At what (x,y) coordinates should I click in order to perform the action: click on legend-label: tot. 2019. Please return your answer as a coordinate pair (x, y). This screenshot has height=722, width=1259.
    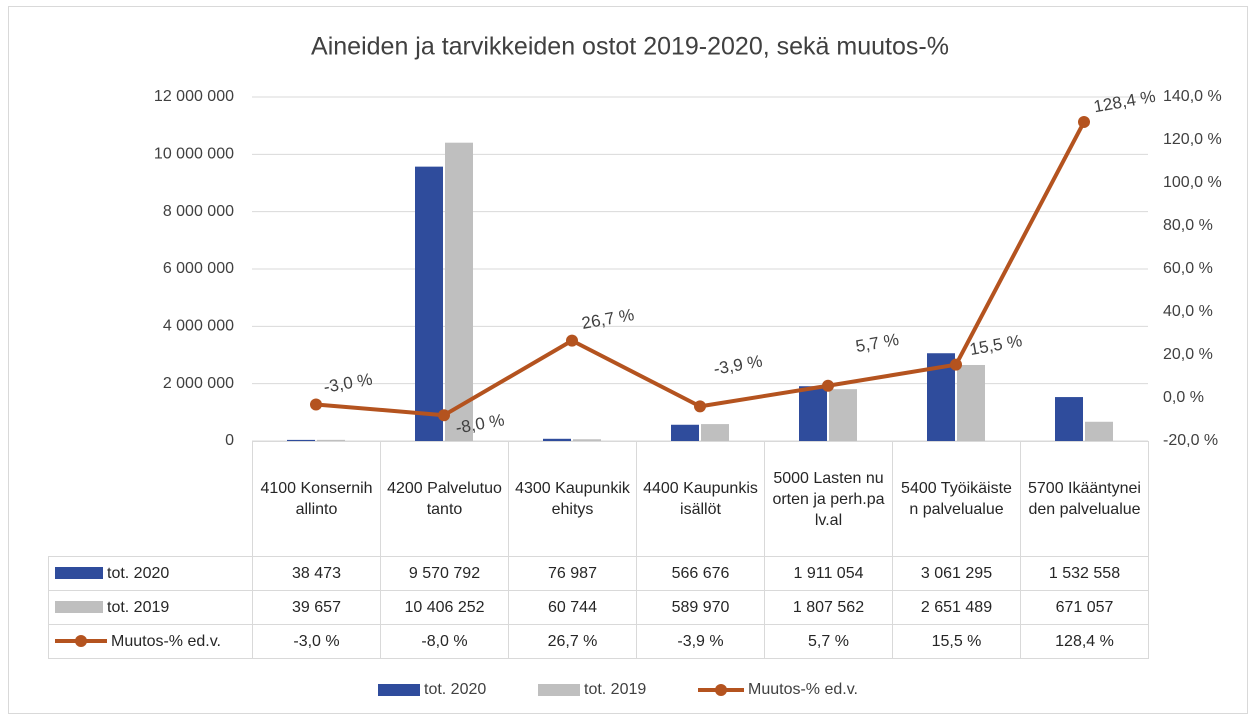
    Looking at the image, I should click on (615, 689).